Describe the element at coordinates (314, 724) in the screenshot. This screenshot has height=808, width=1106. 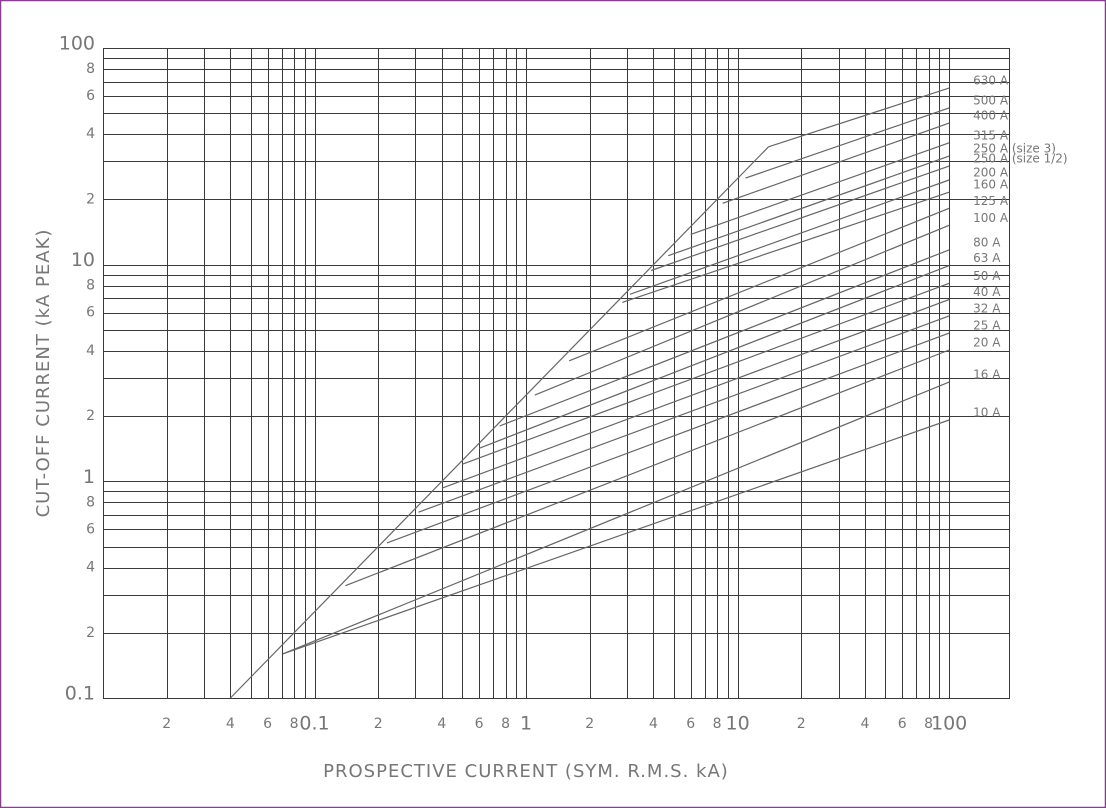
I see `x-tick-label: 0.1` at that location.